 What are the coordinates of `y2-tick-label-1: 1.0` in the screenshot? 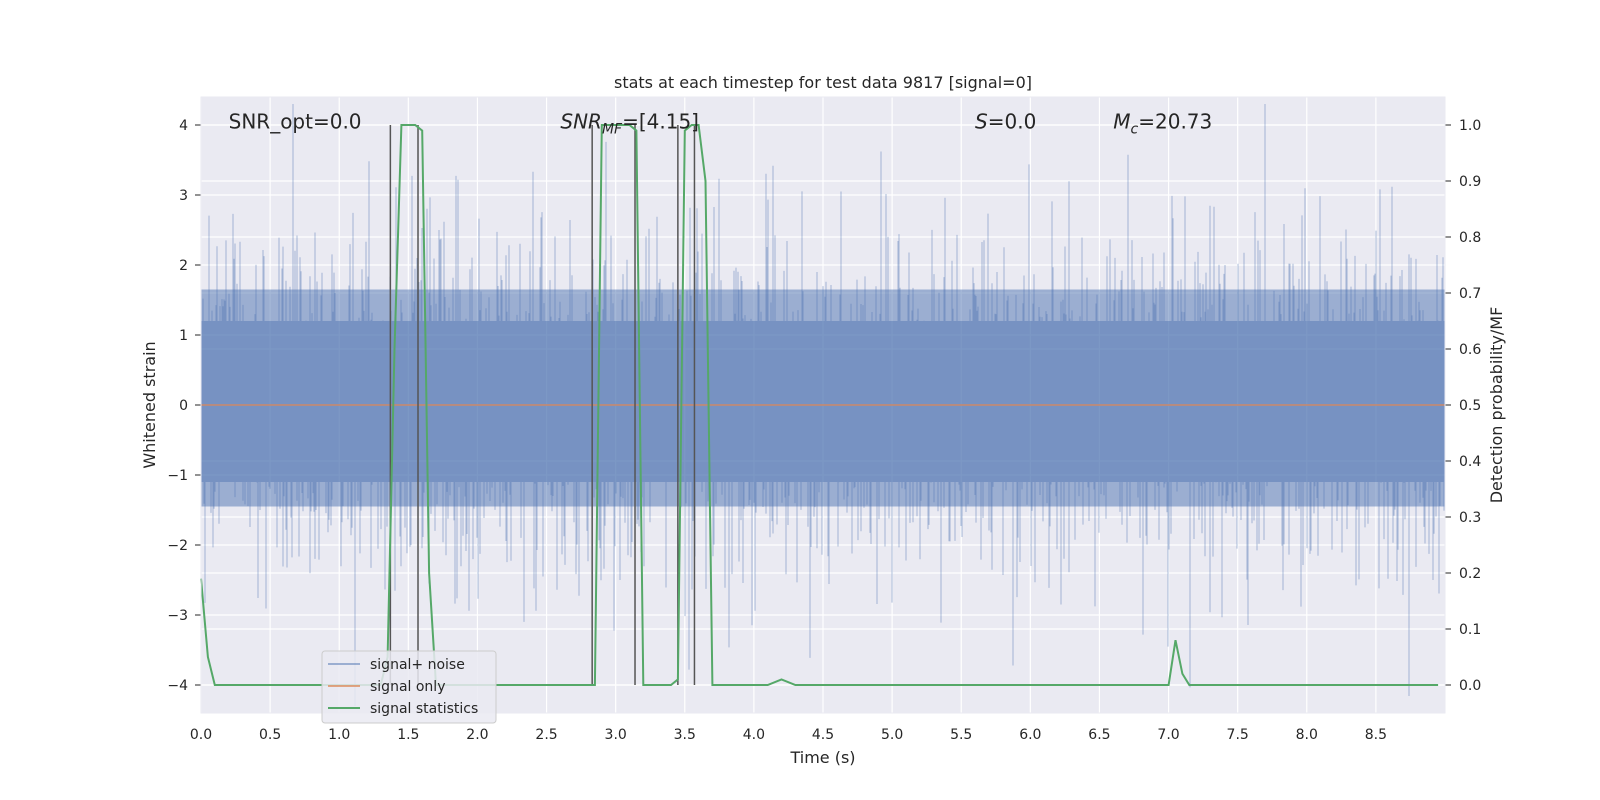 It's located at (1470, 126).